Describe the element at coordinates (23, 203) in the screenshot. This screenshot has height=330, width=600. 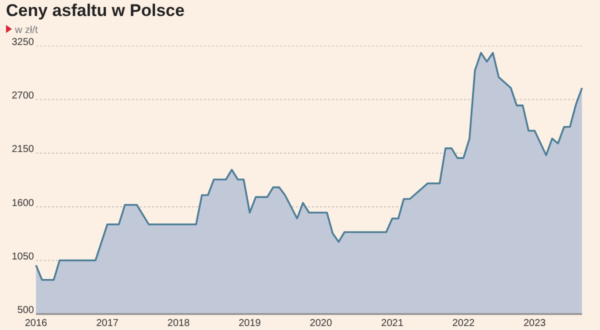
I see `y-tick-label: 1600` at that location.